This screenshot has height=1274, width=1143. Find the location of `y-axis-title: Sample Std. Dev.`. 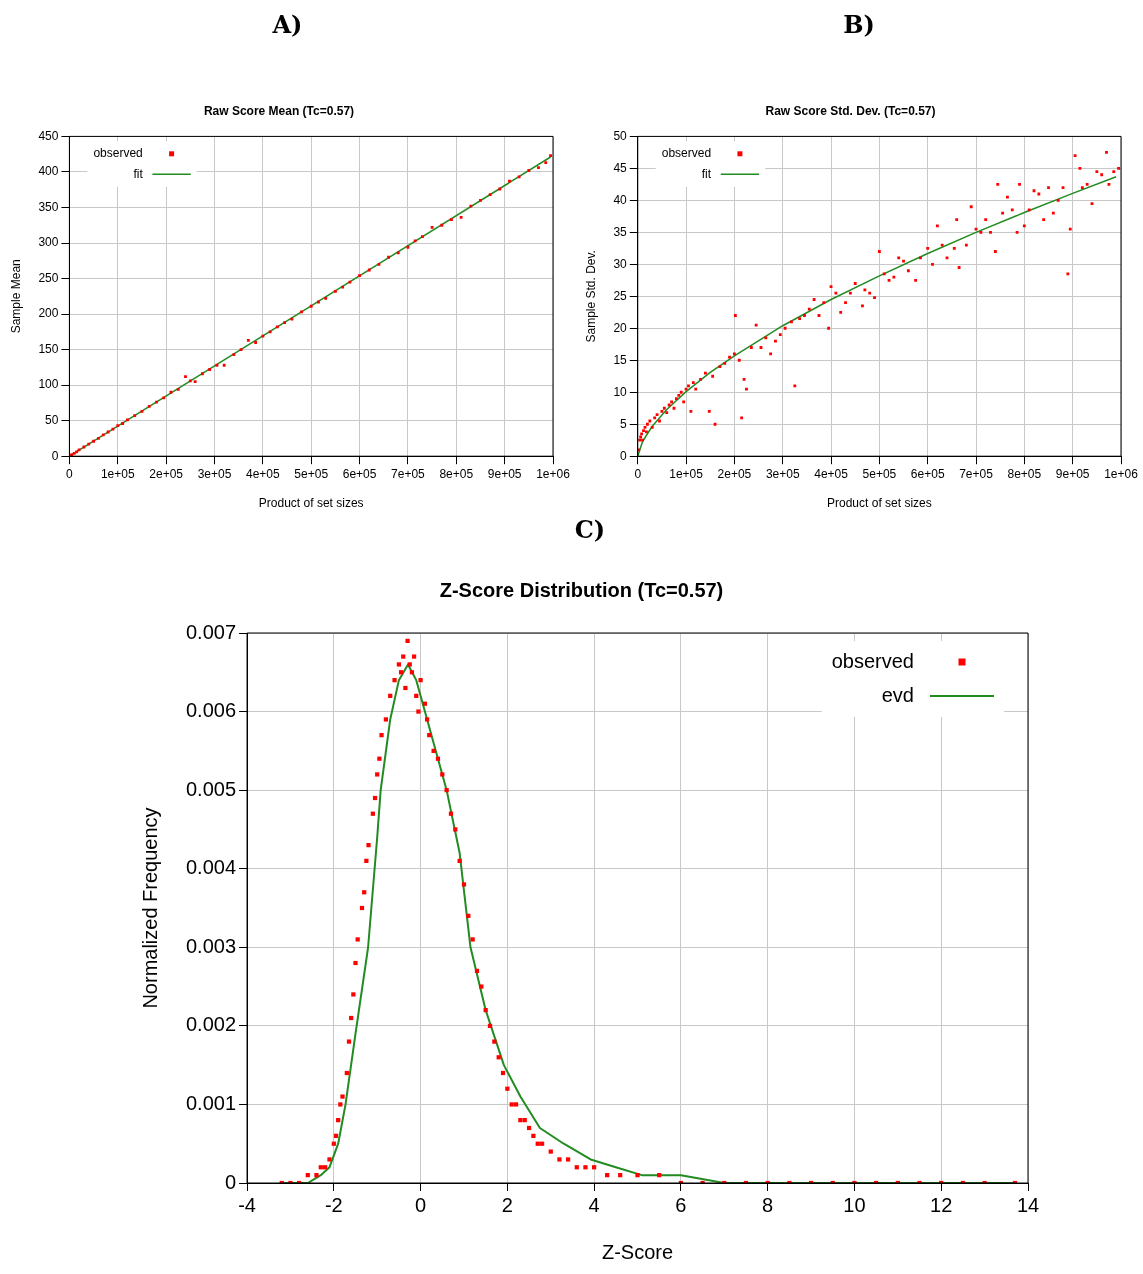

y-axis-title: Sample Std. Dev. is located at coordinates (590, 296).